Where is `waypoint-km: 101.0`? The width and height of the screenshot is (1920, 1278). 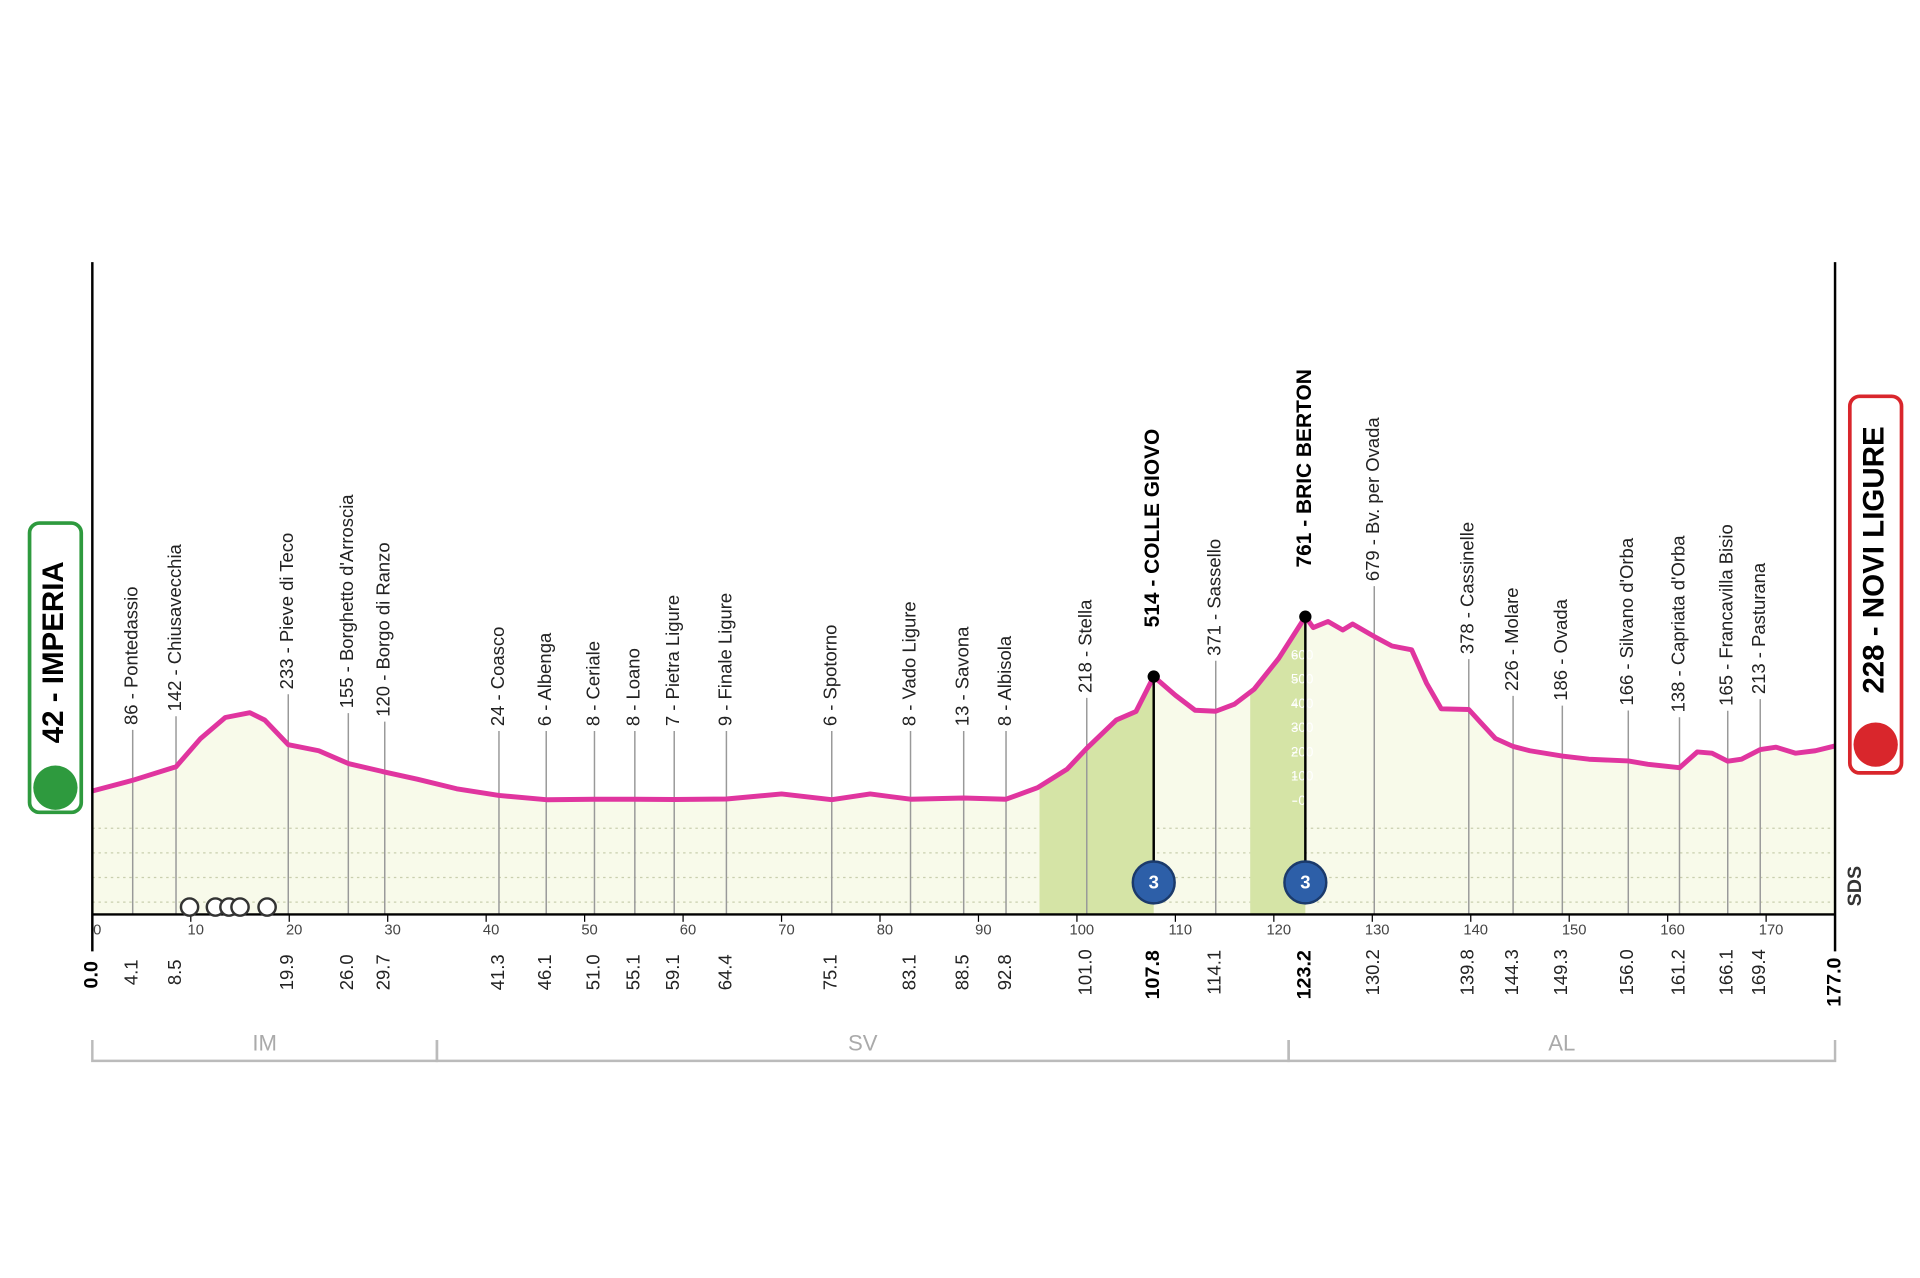
waypoint-km: 101.0 is located at coordinates (1085, 972).